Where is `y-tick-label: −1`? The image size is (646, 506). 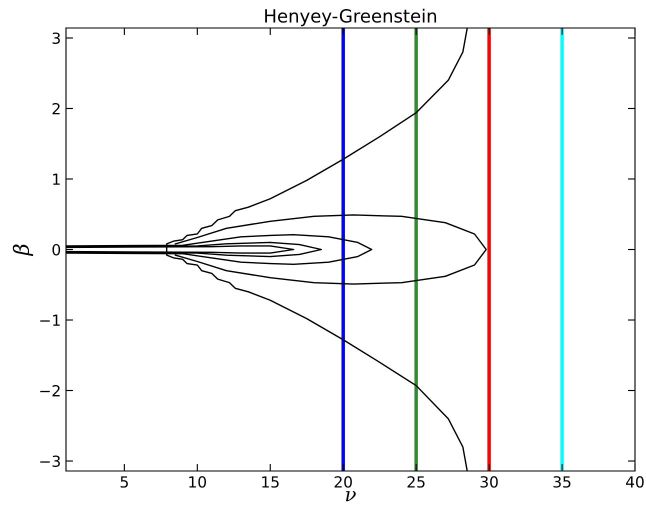 y-tick-label: −1 is located at coordinates (50, 320).